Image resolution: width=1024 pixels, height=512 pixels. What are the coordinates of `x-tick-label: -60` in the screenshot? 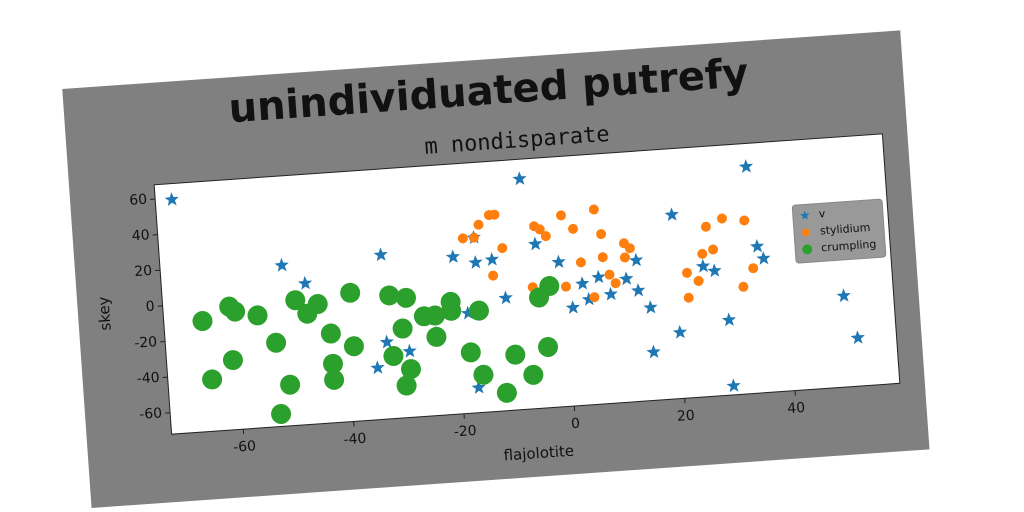 It's located at (245, 447).